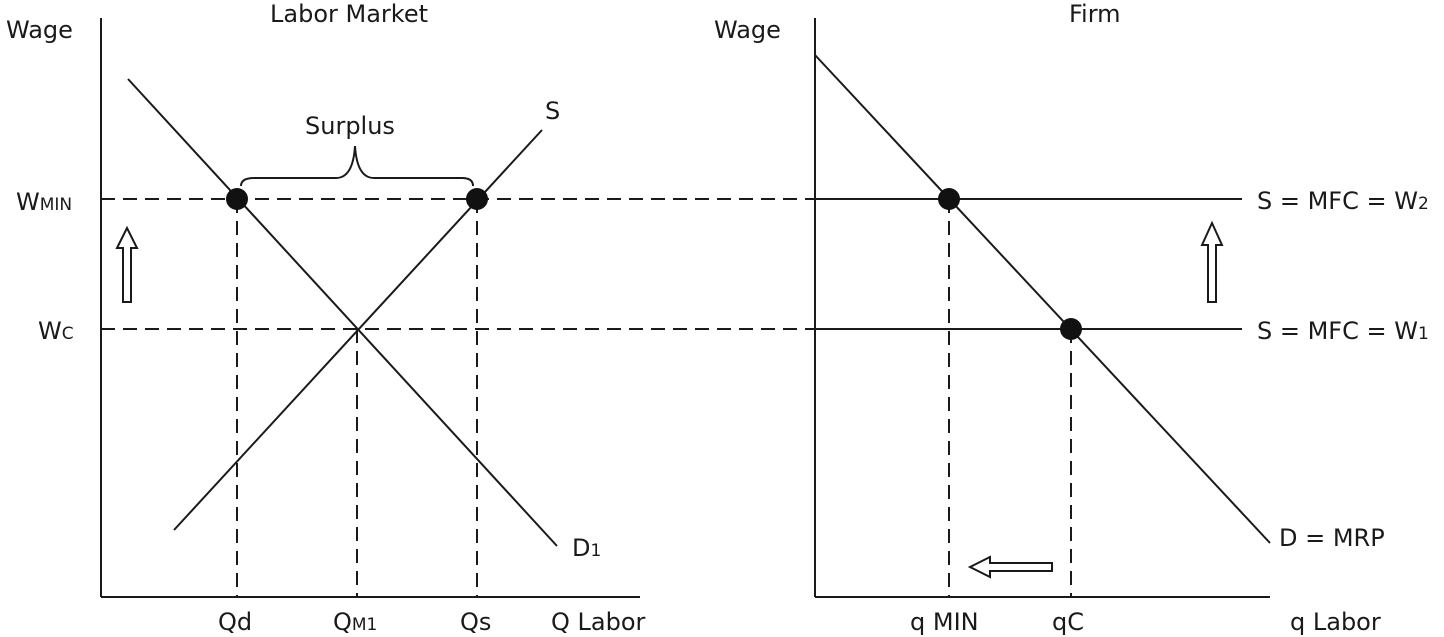 This screenshot has width=1444, height=637. I want to click on qd-wmin-point, so click(237, 199).